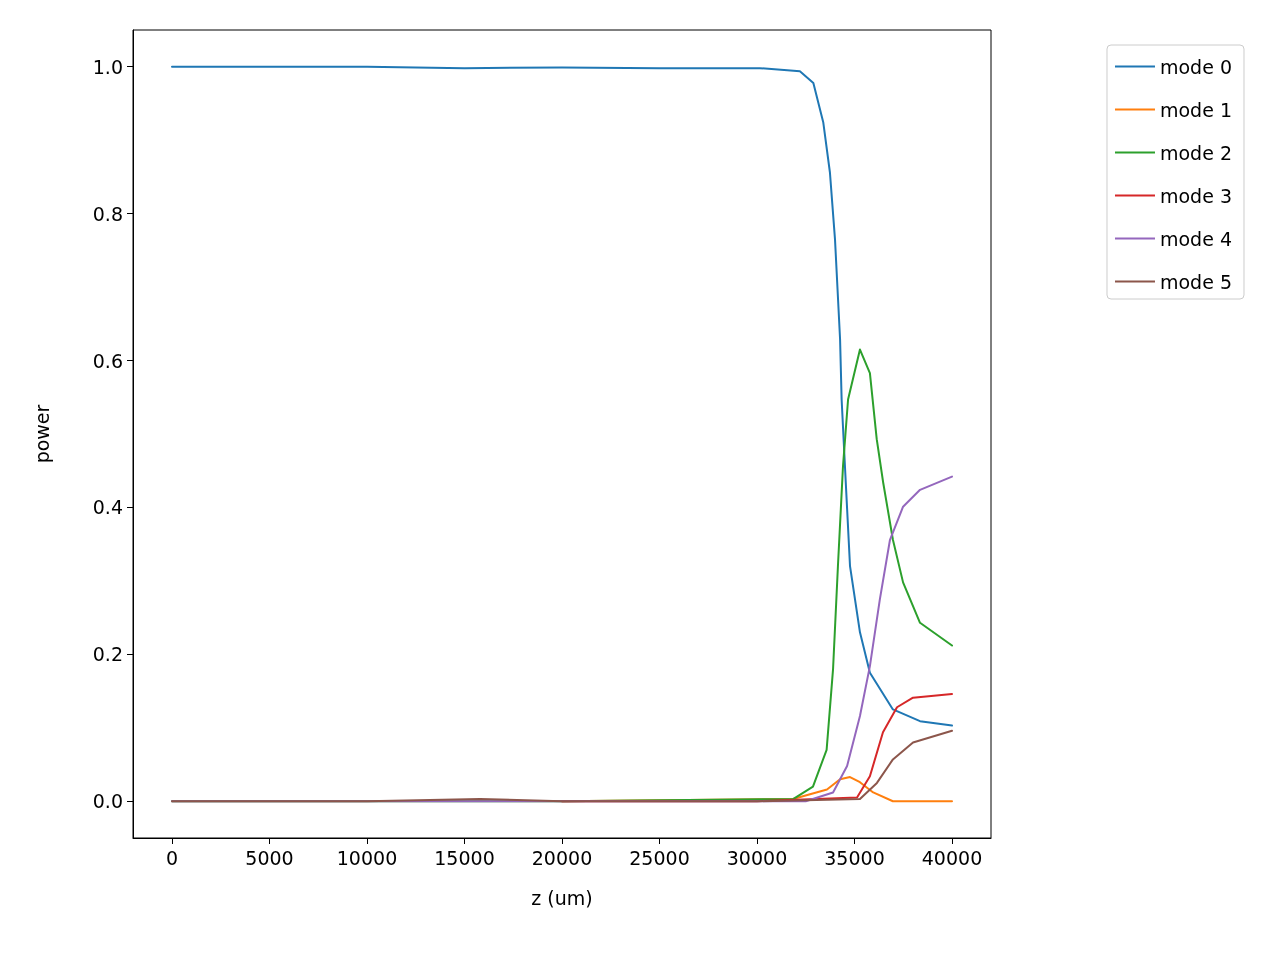 The height and width of the screenshot is (960, 1280). Describe the element at coordinates (562, 857) in the screenshot. I see `x-tick-label: 20000` at that location.